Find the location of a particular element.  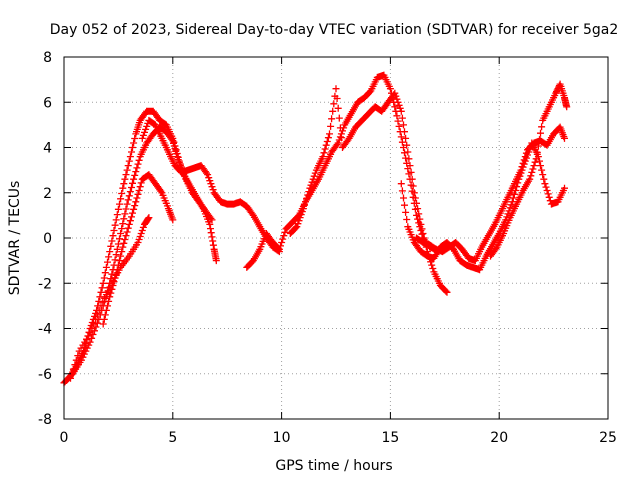

y-axis-label: SDTVAR / TECUs is located at coordinates (15, 238).